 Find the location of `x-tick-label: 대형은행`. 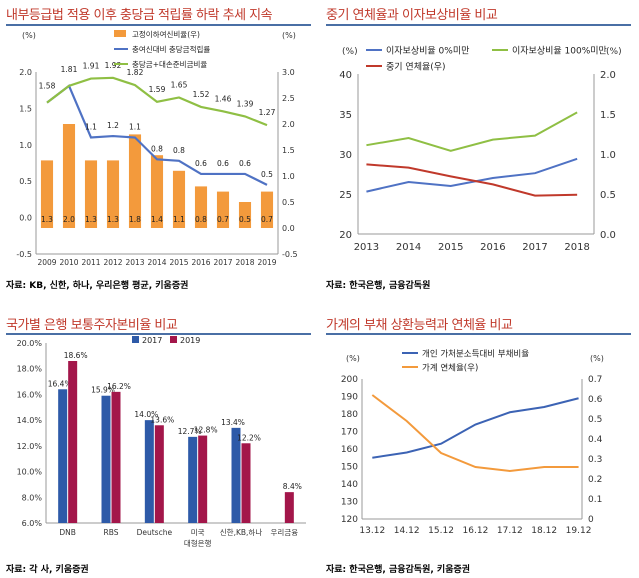

x-tick-label: 대형은행 is located at coordinates (198, 543).